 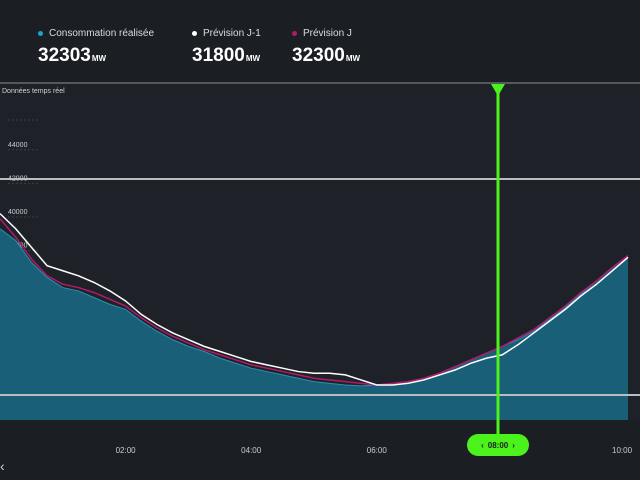 I want to click on legend-value: 32303, so click(x=64, y=55).